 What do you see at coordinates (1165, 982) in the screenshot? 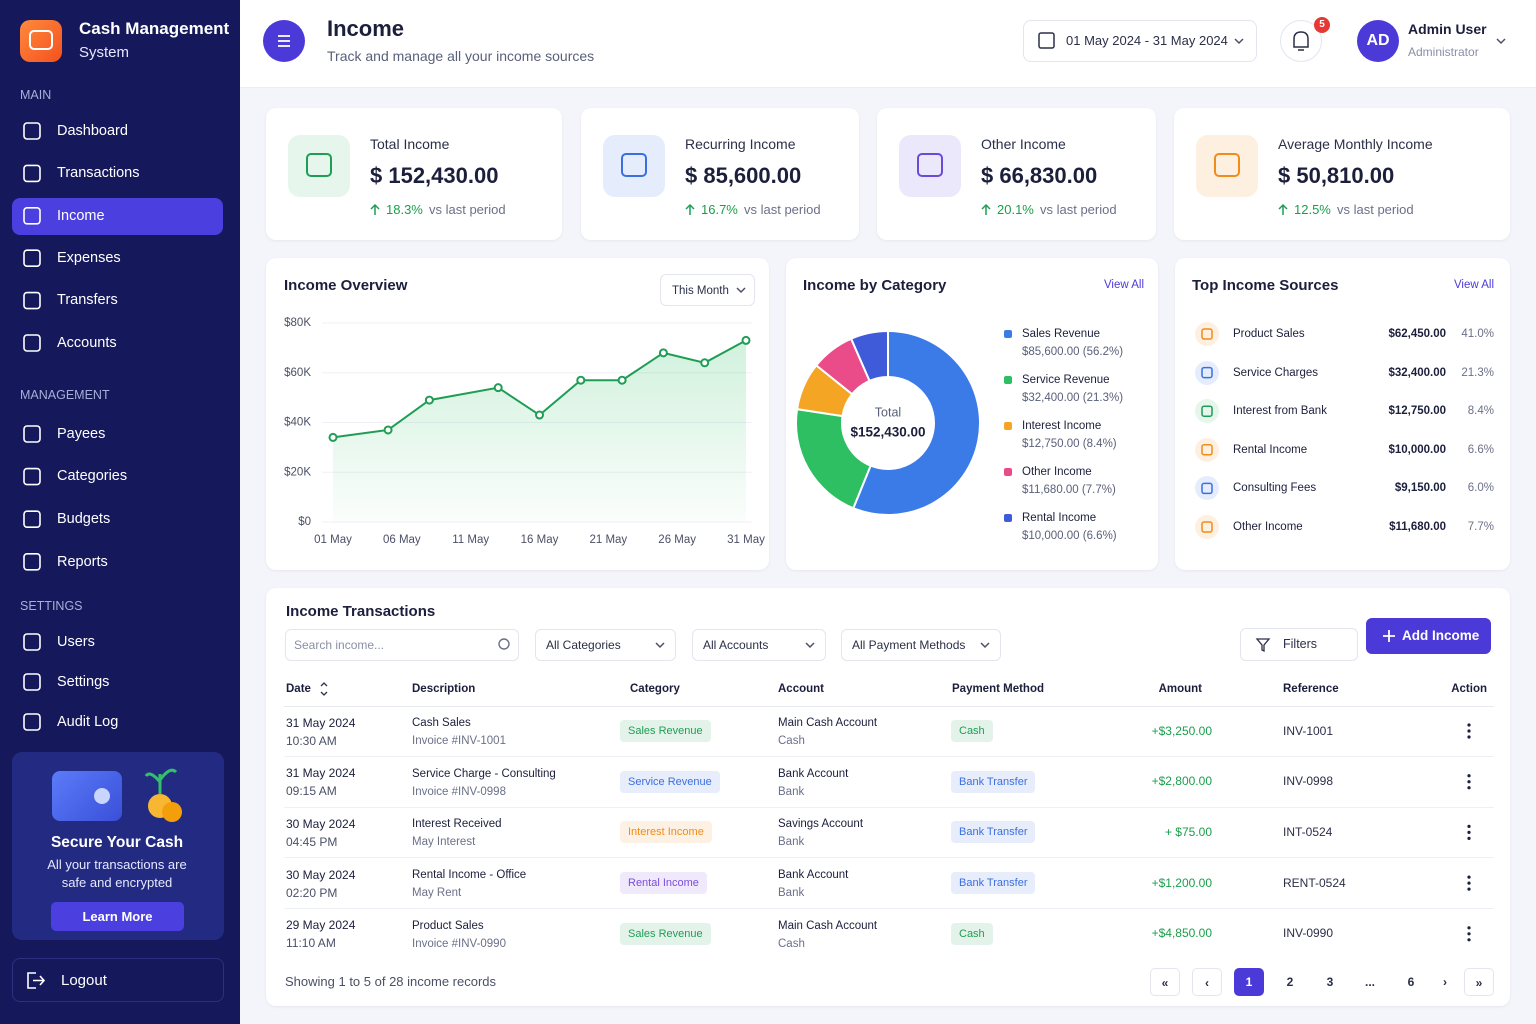
I see `page-button: «` at bounding box center [1165, 982].